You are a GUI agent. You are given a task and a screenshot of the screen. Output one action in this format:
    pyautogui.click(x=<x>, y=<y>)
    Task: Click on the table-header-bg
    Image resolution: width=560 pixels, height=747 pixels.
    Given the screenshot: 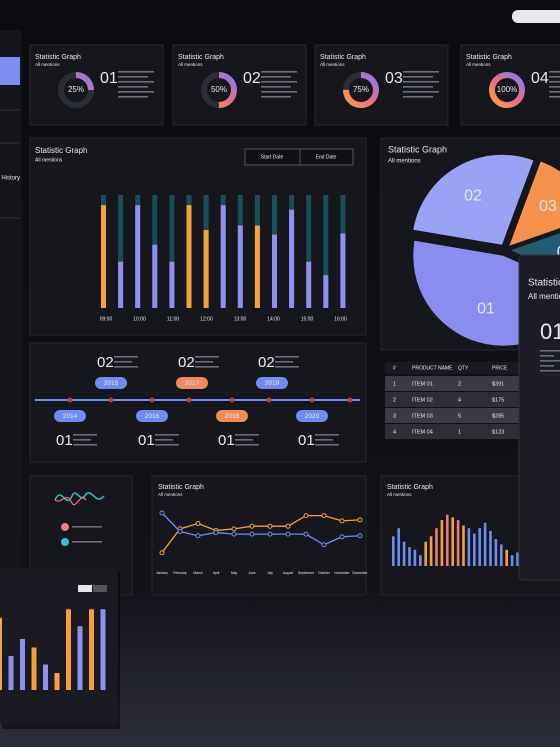 What is the action you would take?
    pyautogui.click(x=472, y=368)
    